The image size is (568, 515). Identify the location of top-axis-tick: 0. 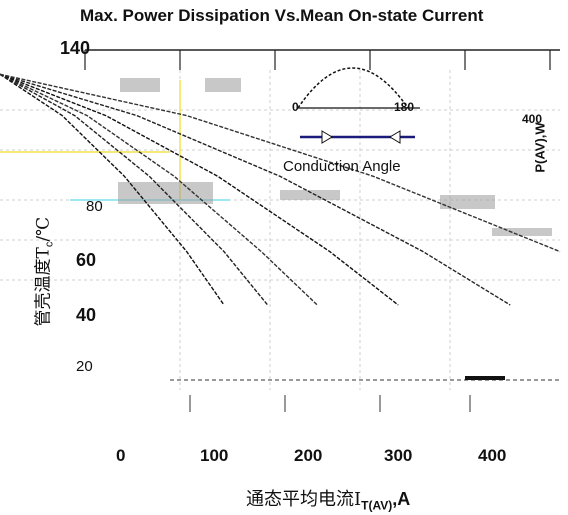
(295, 107).